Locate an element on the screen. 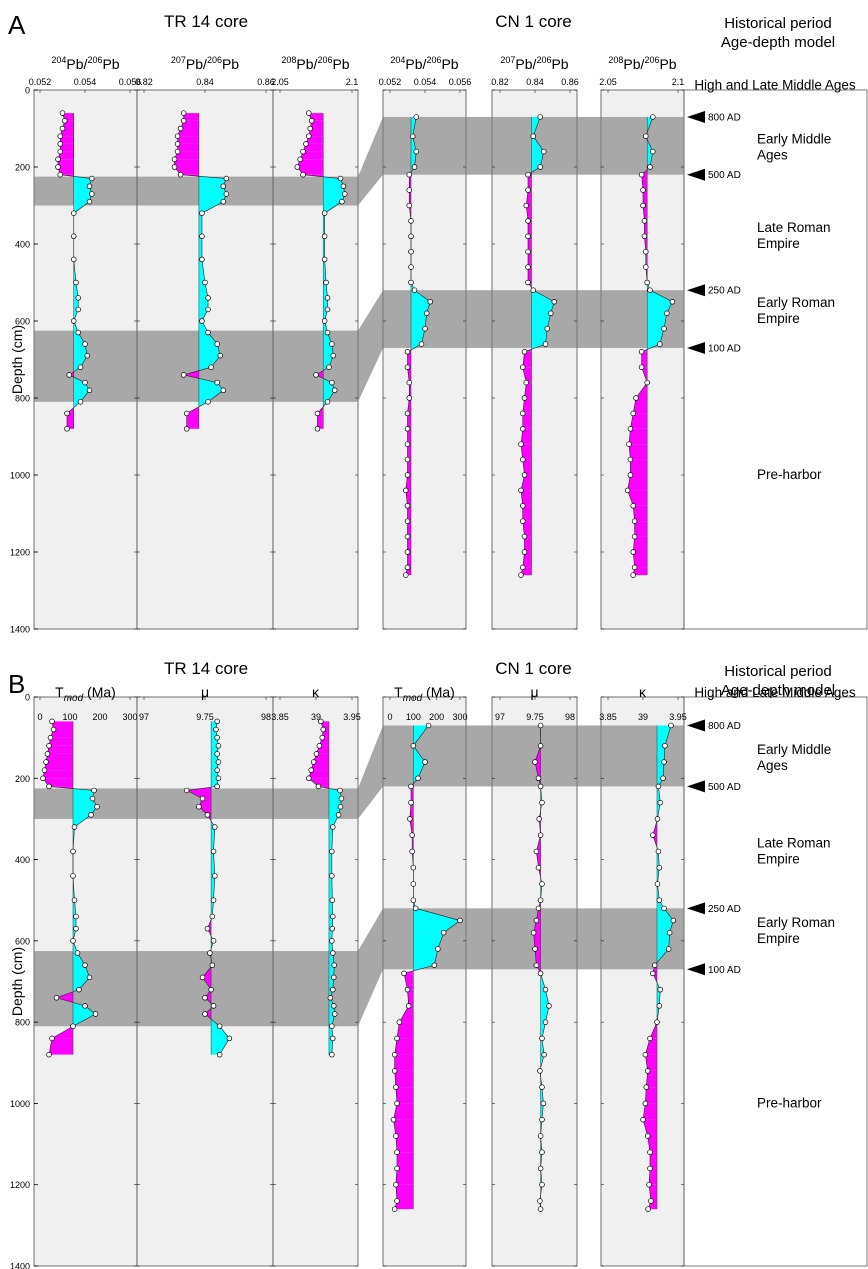 Image resolution: width=868 pixels, height=1269 pixels. band-connector is located at coordinates (370, 161).